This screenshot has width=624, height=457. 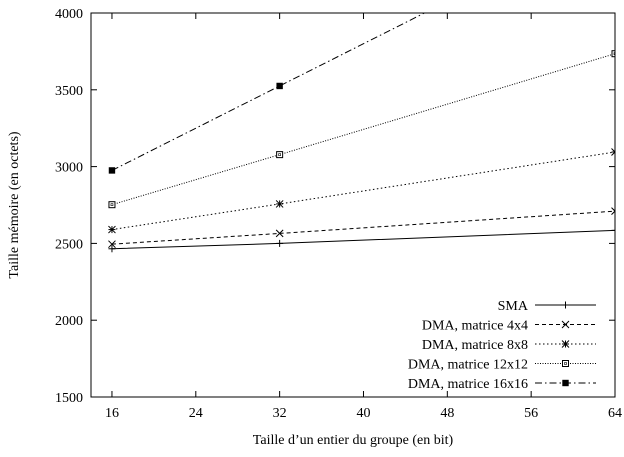 What do you see at coordinates (280, 413) in the screenshot?
I see `x-tick-label-32: 32` at bounding box center [280, 413].